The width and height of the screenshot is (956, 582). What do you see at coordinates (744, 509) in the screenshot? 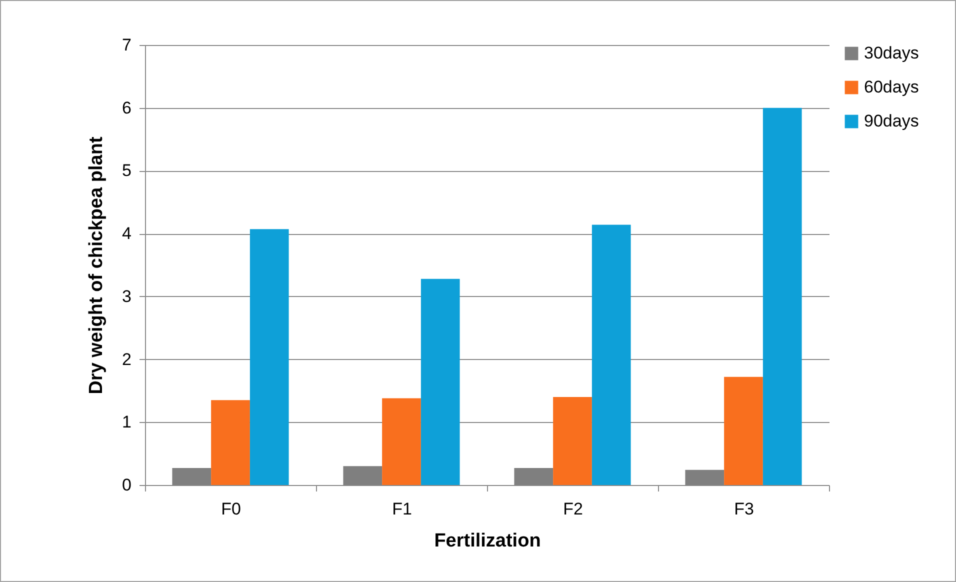
I see `x-tick-label: F3` at bounding box center [744, 509].